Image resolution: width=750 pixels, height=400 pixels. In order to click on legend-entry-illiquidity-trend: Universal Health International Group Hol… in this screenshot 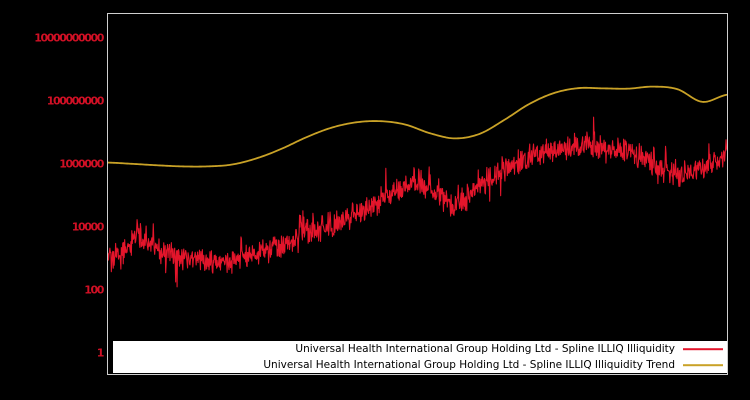, I will do `click(420, 365)`.